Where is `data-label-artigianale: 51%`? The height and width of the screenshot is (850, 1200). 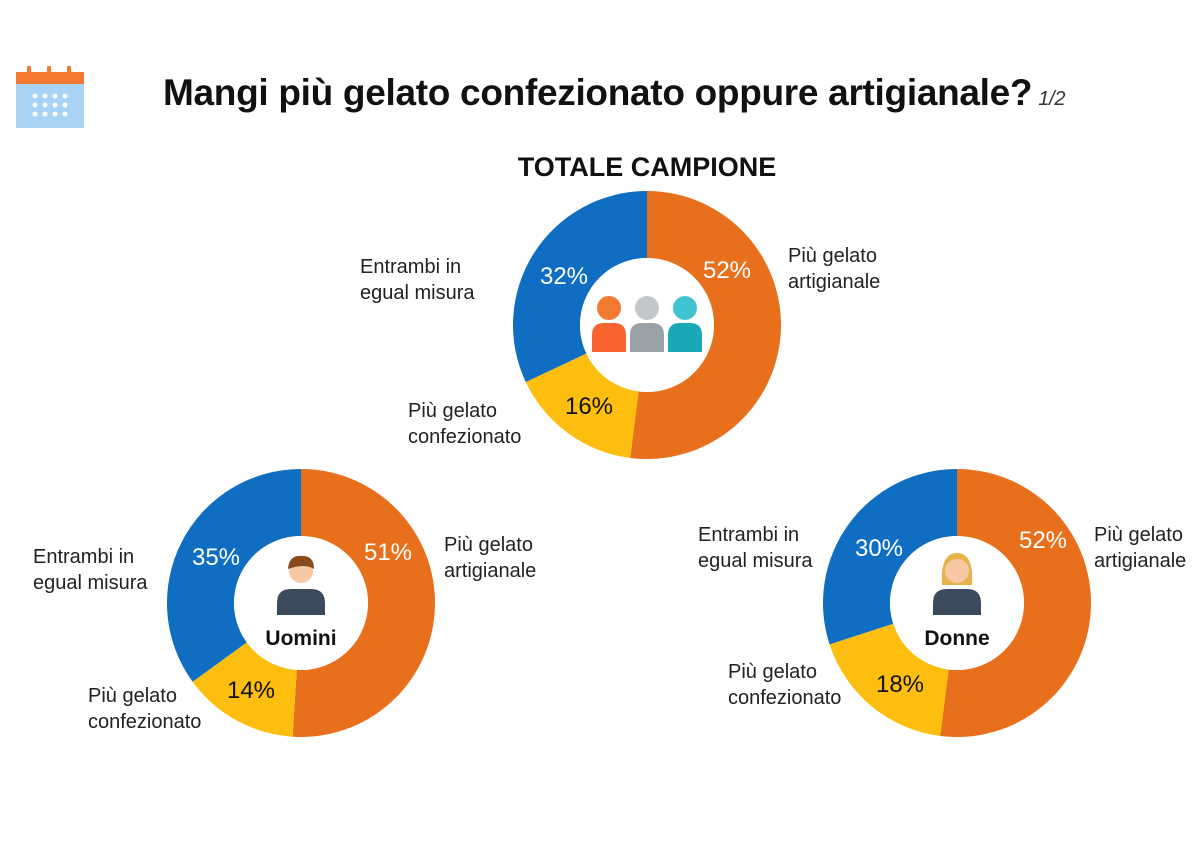 data-label-artigianale: 51% is located at coordinates (388, 552).